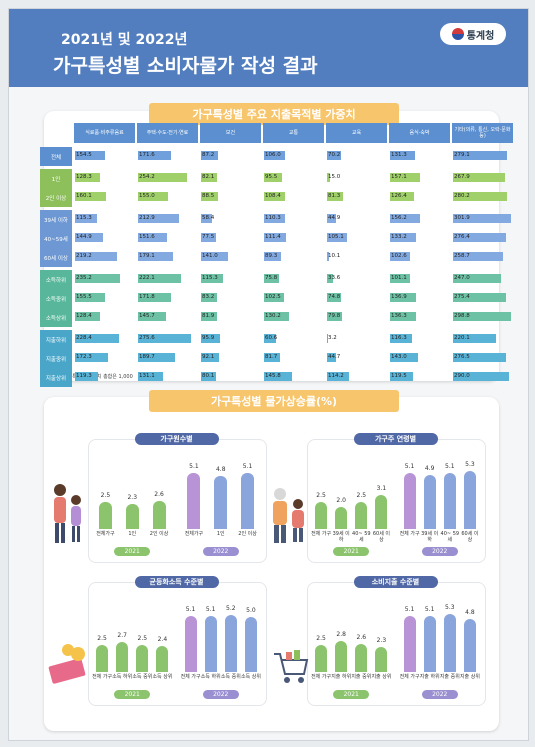 This screenshot has width=535, height=747. I want to click on table-cell: 280.2, so click(482, 197).